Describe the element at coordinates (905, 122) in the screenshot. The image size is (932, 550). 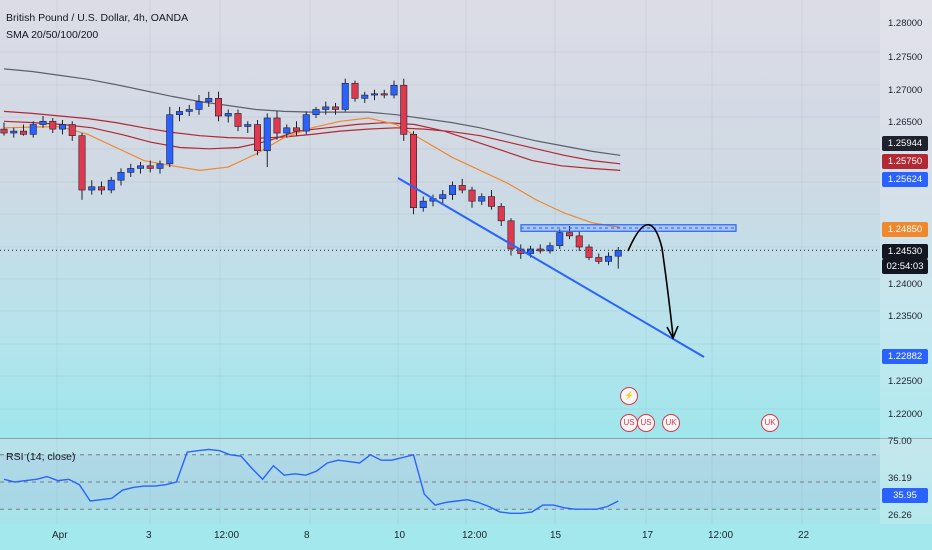
I see `price-tick: 1.26500` at that location.